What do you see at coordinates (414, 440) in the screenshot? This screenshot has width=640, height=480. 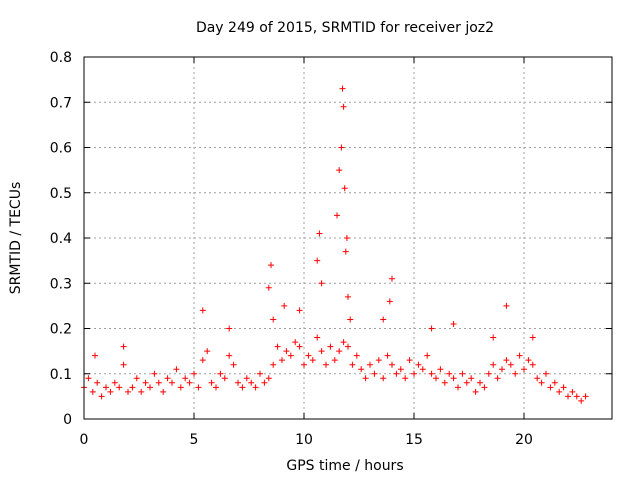 I see `x-tick-label: 15` at bounding box center [414, 440].